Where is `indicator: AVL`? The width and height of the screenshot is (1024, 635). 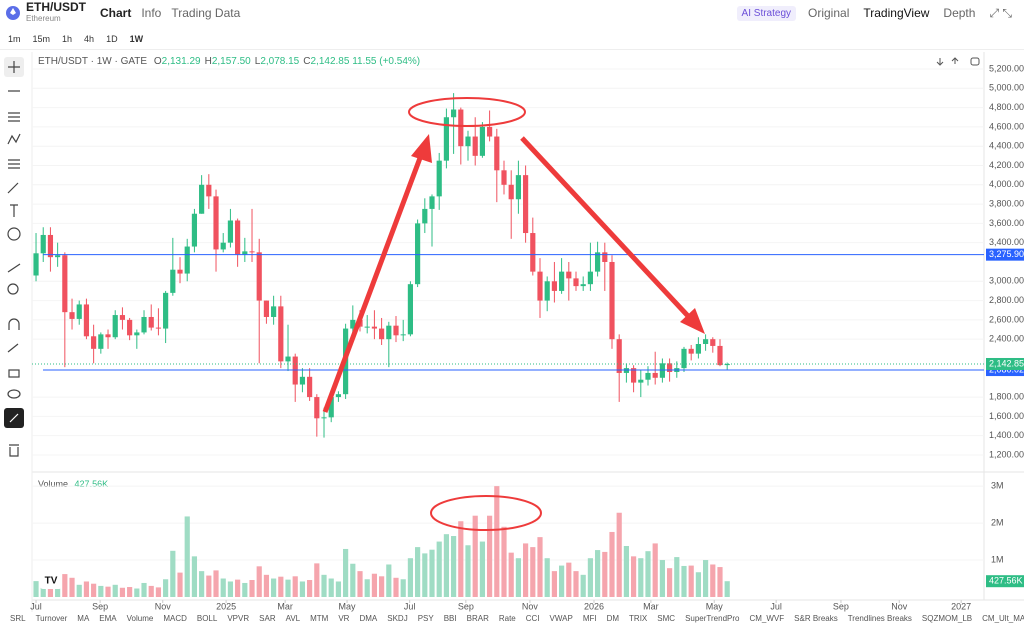
indicator: AVL is located at coordinates (293, 618).